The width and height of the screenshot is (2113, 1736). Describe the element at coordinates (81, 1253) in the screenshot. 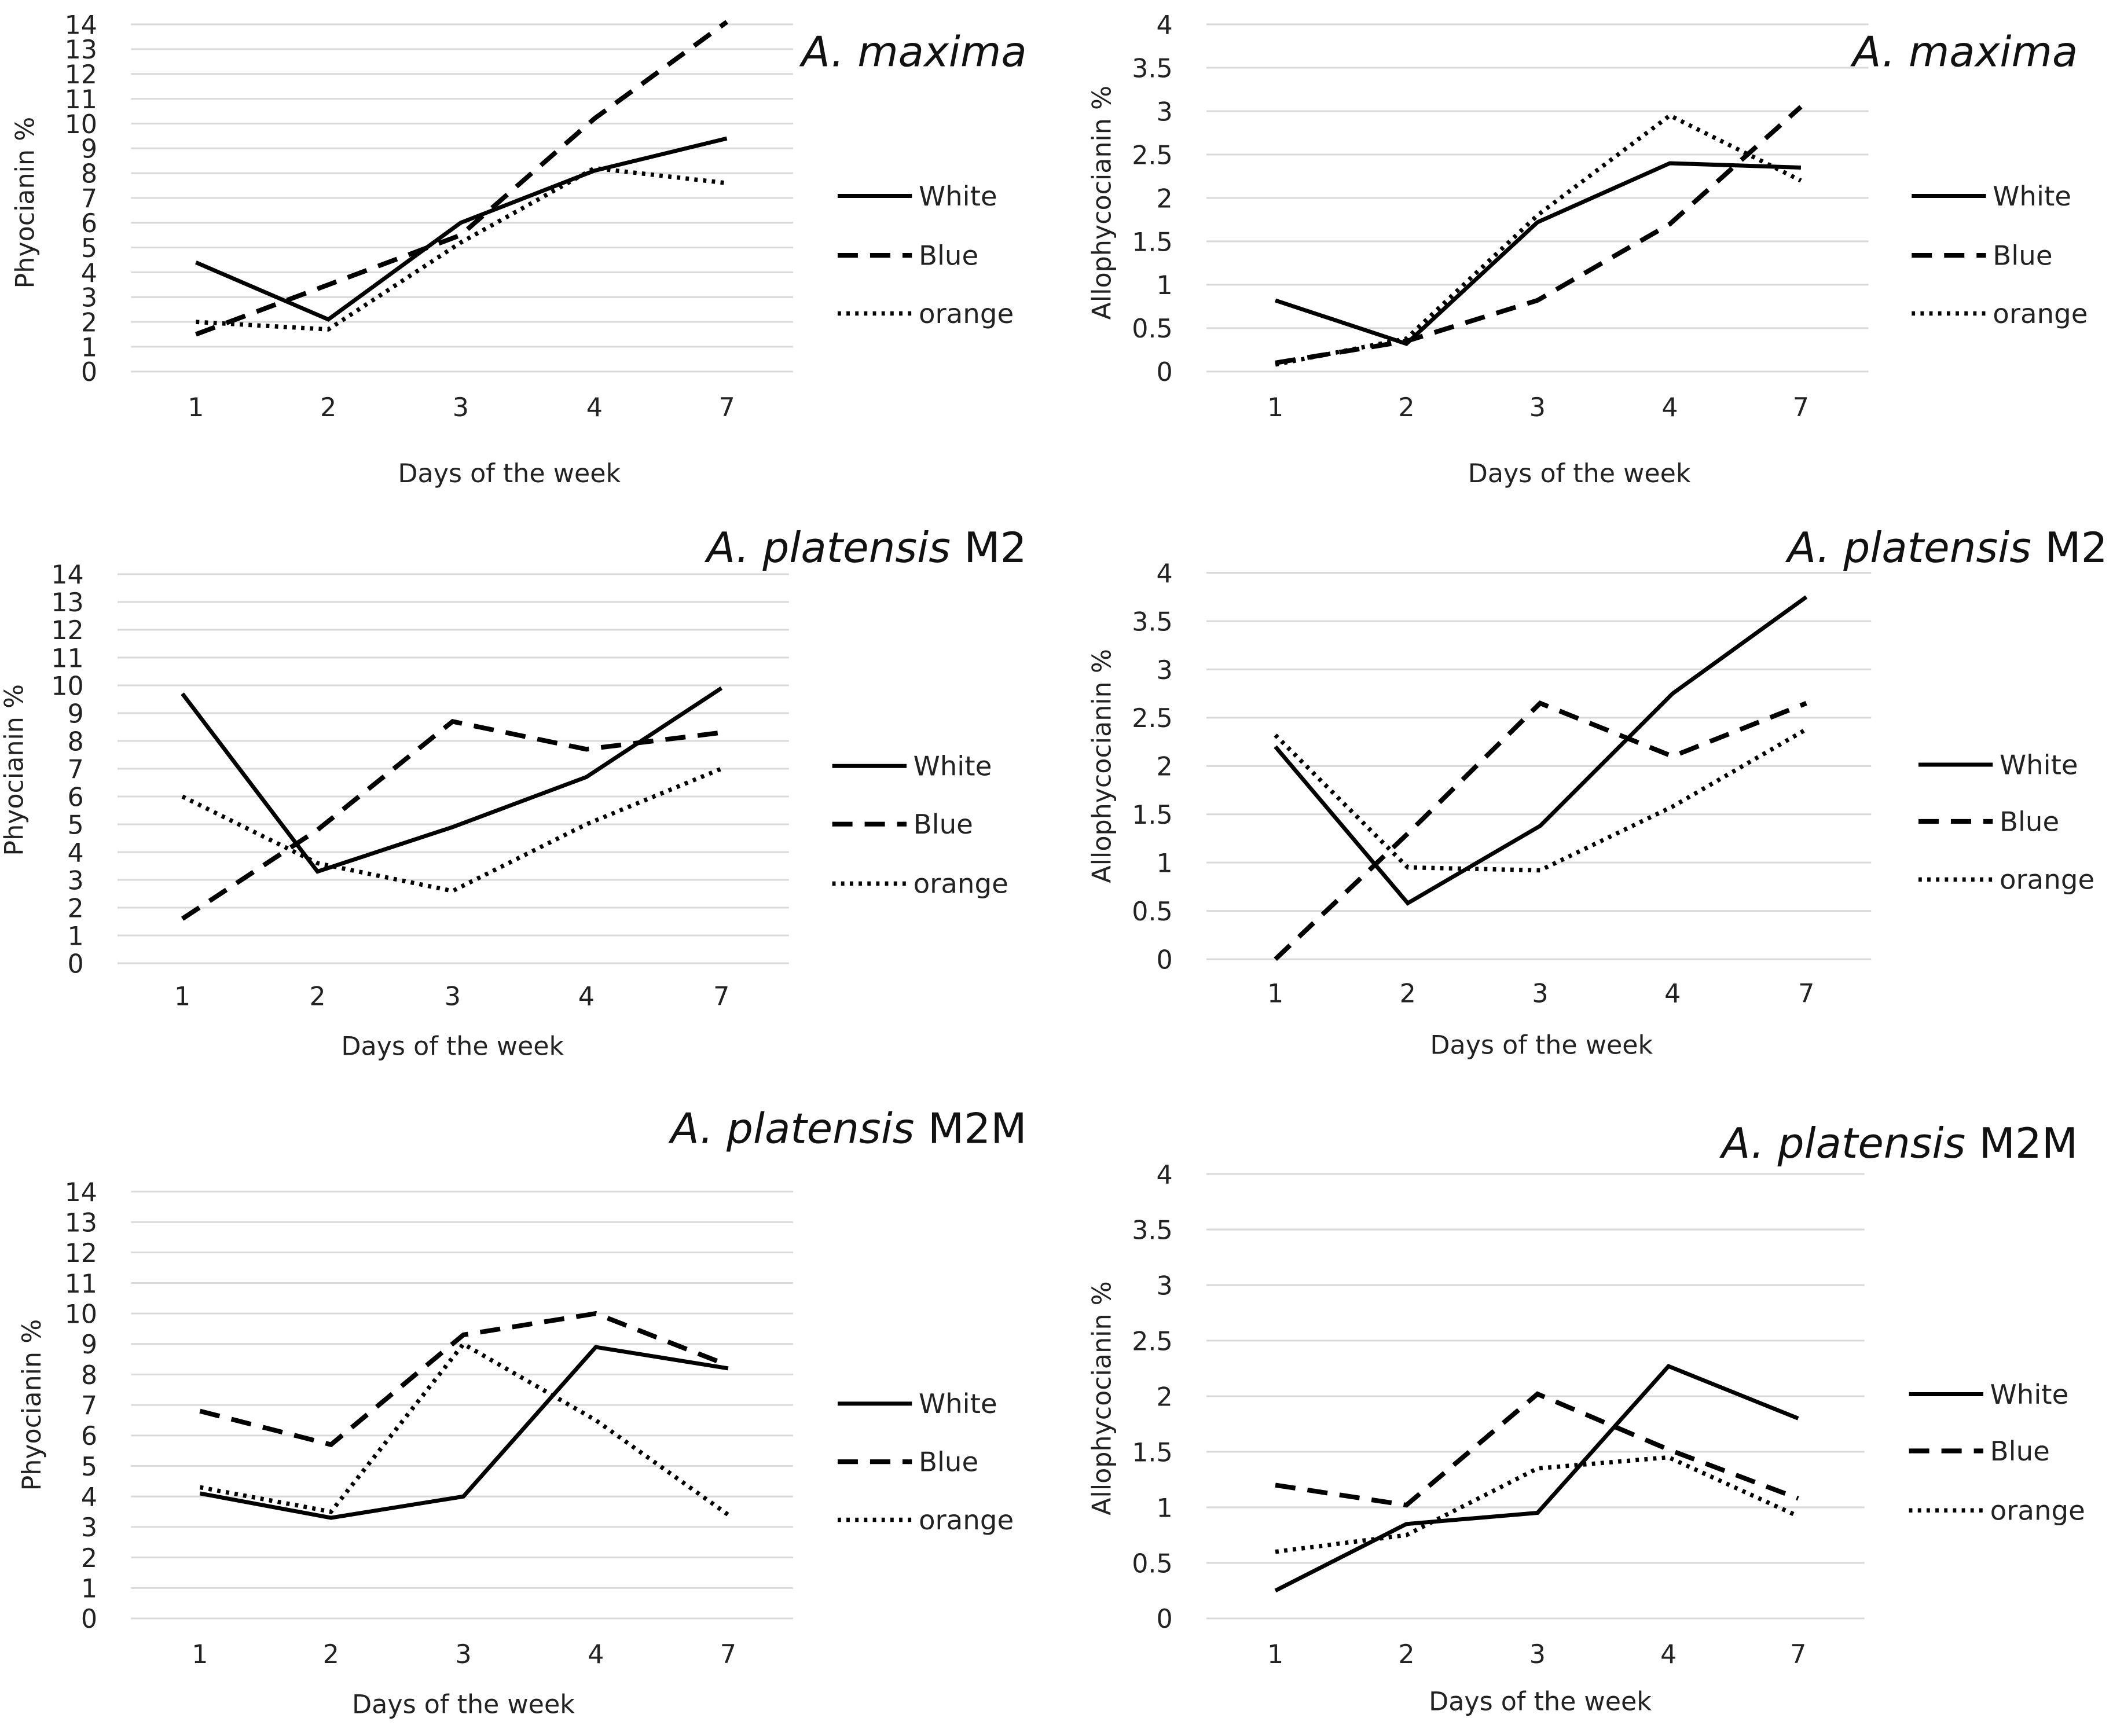

I see `y-tick-label: 12` at that location.